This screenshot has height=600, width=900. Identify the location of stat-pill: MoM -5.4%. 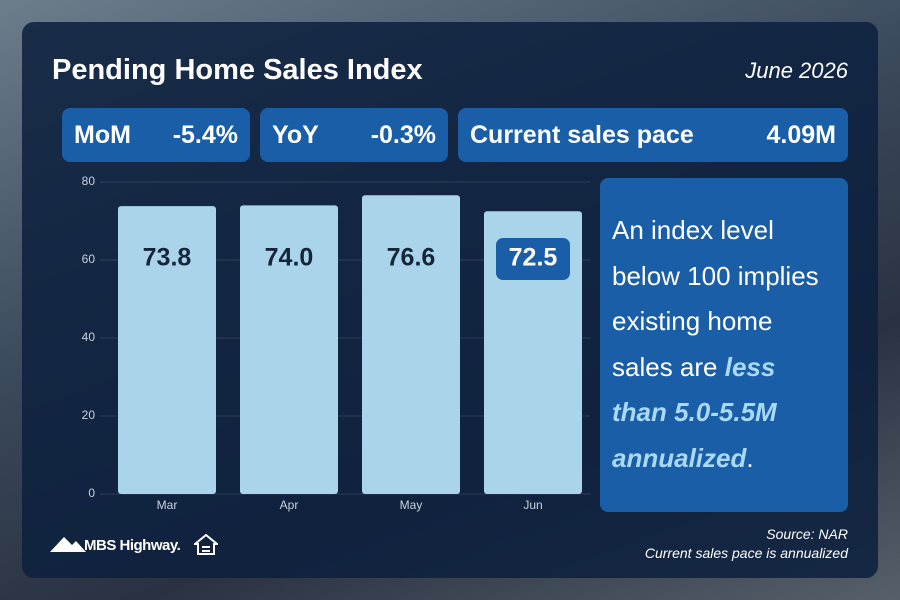
(156, 135).